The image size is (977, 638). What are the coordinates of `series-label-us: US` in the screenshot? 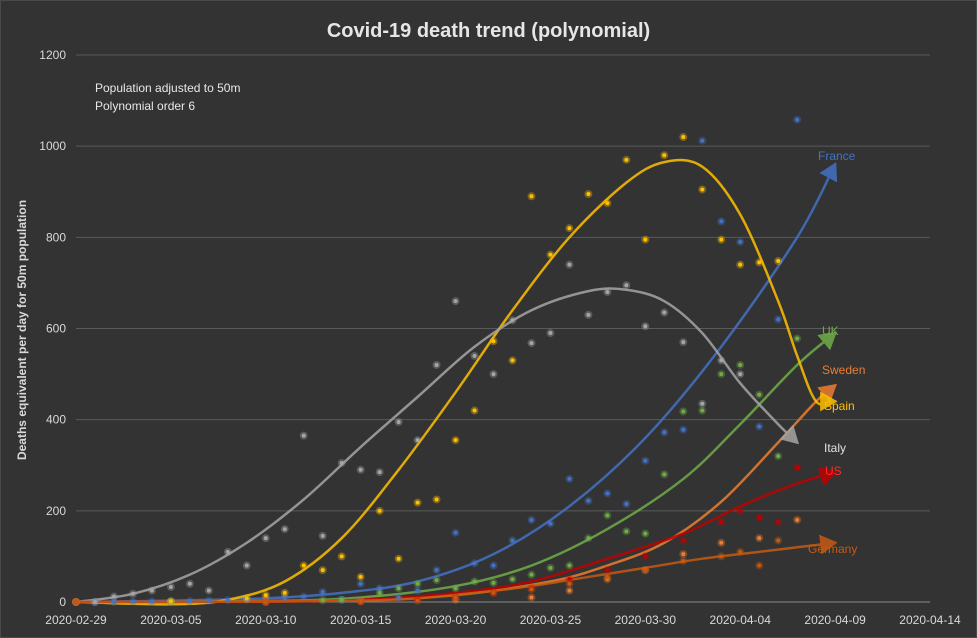 It's located at (833, 471).